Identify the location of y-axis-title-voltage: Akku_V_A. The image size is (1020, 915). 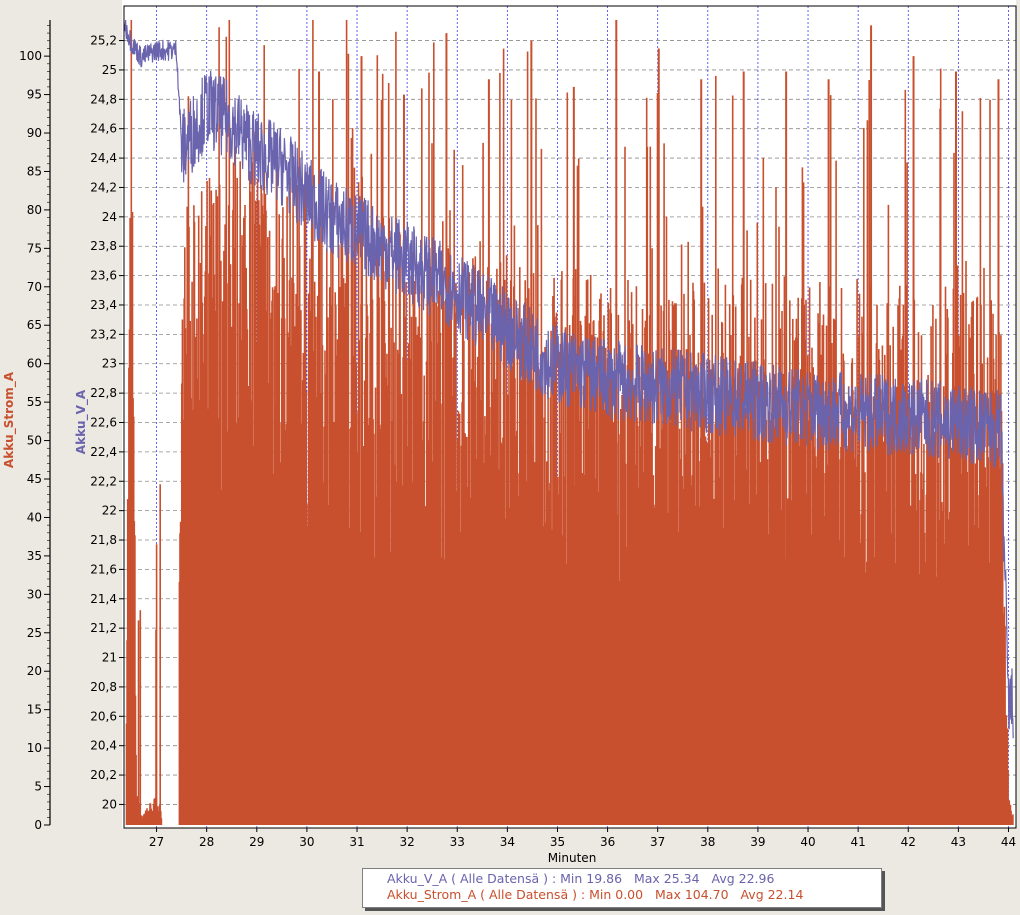
(81, 421).